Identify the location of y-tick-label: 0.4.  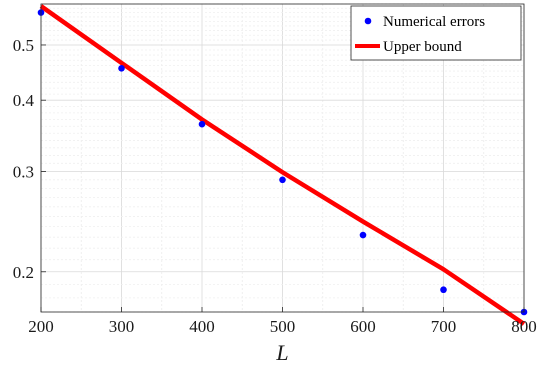
(24, 100).